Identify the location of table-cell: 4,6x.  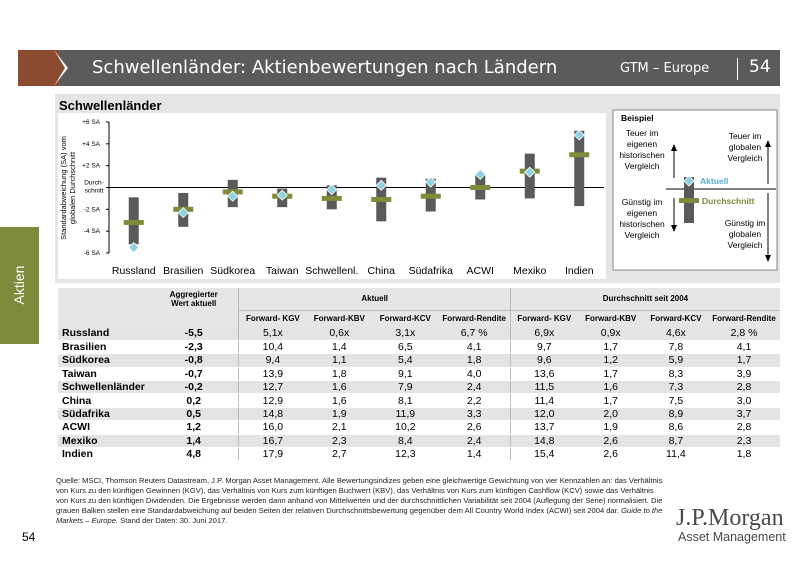
(676, 334).